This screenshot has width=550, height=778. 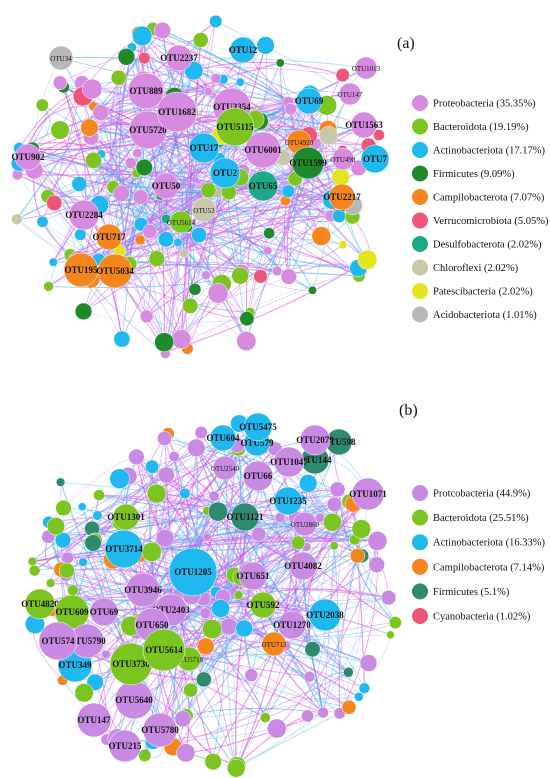 What do you see at coordinates (75, 665) in the screenshot?
I see `node-label: OTU349` at bounding box center [75, 665].